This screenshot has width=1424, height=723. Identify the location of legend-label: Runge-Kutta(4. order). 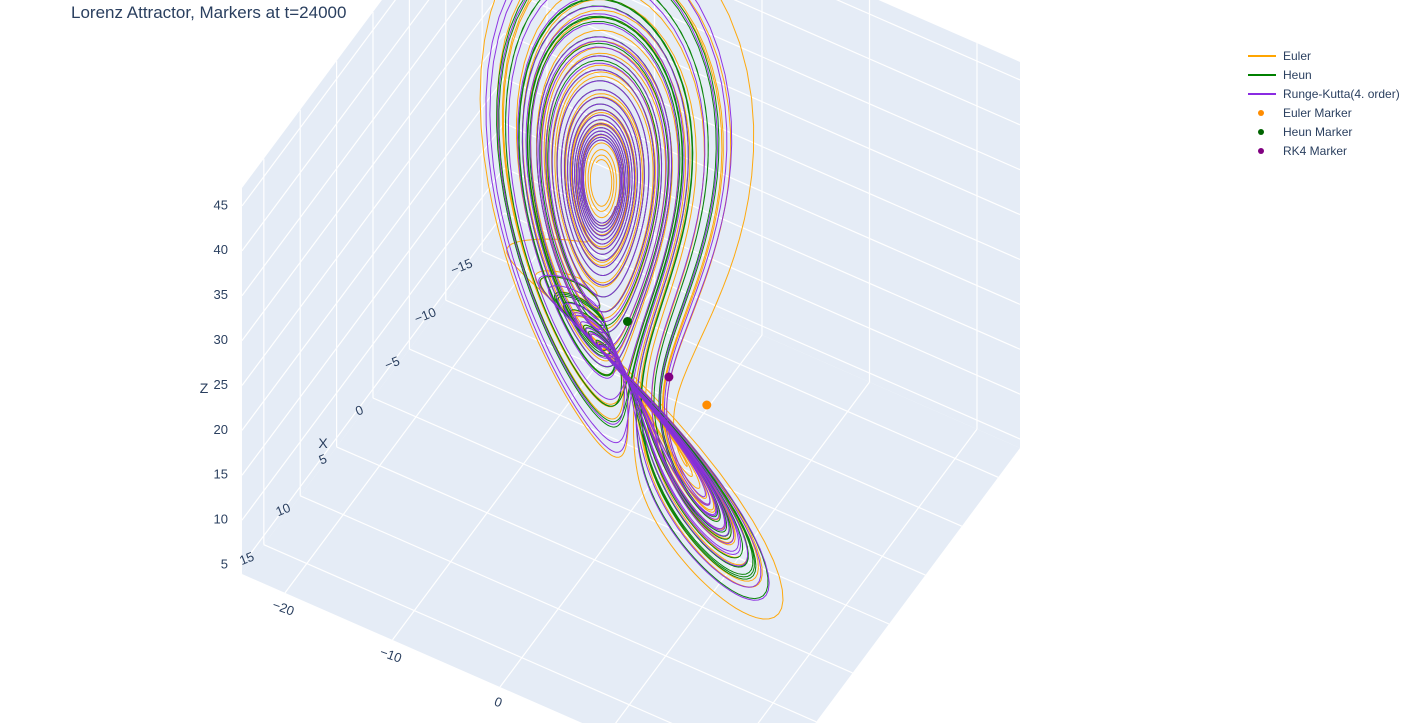
(1341, 93).